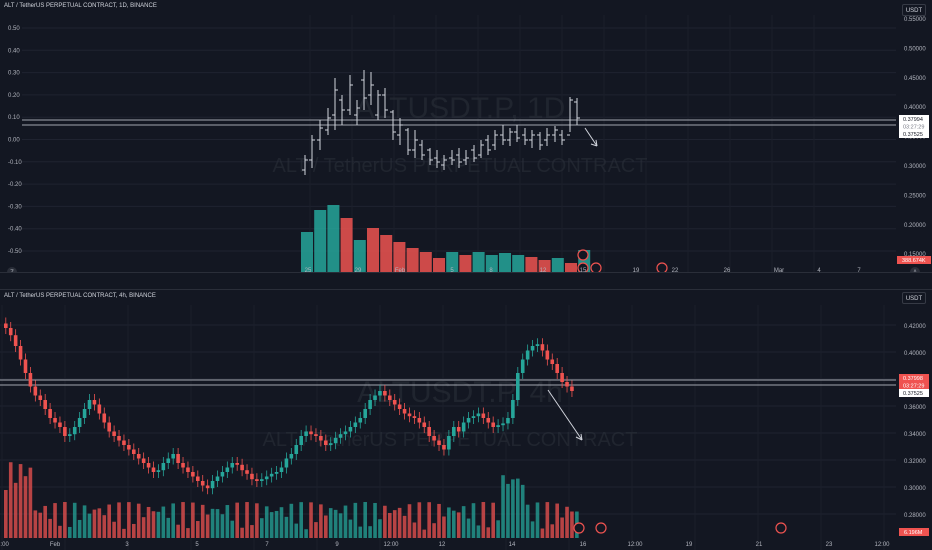  I want to click on volume-tag-label: 6.196M, so click(913, 533).